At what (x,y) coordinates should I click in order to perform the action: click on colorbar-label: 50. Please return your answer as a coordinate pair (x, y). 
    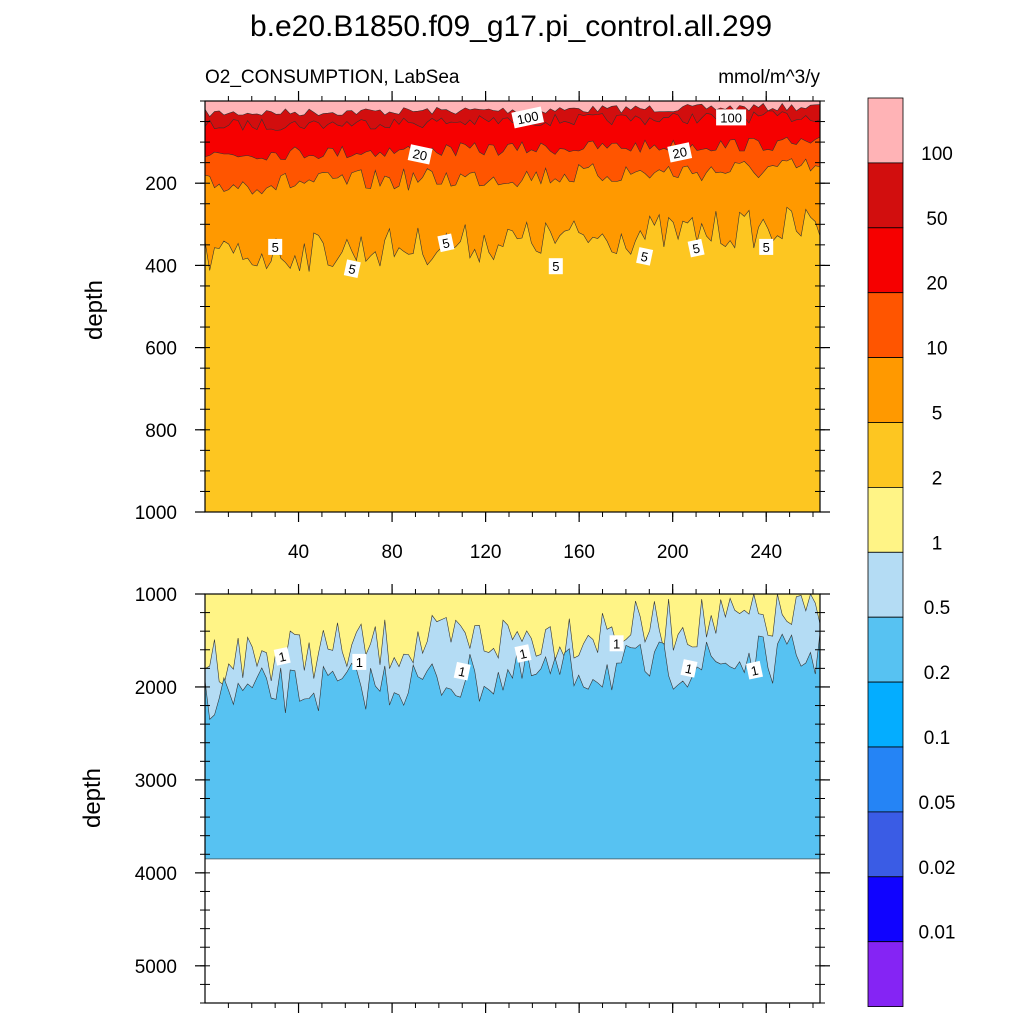
    Looking at the image, I should click on (936, 219).